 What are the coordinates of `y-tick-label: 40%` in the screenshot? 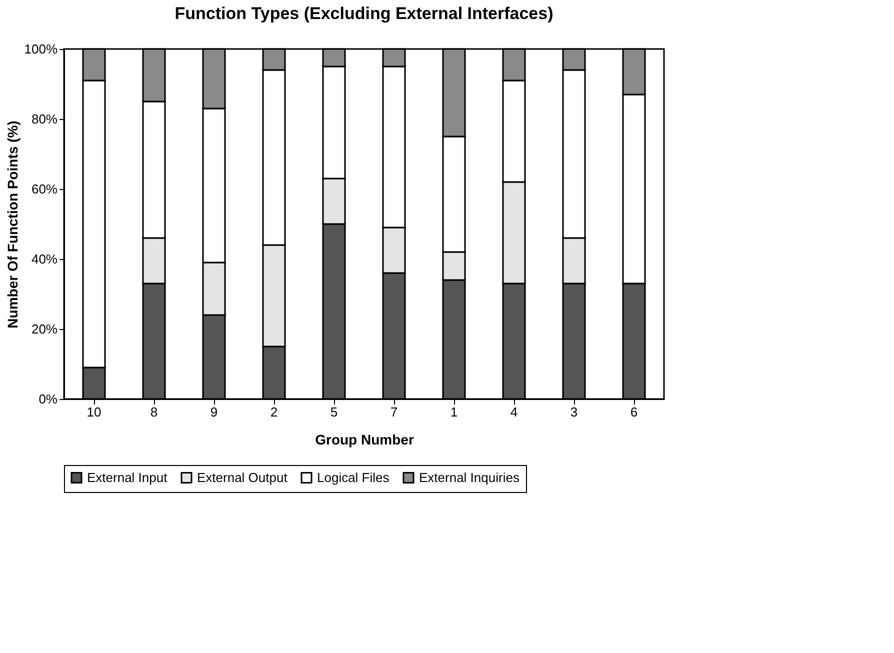 It's located at (44, 259).